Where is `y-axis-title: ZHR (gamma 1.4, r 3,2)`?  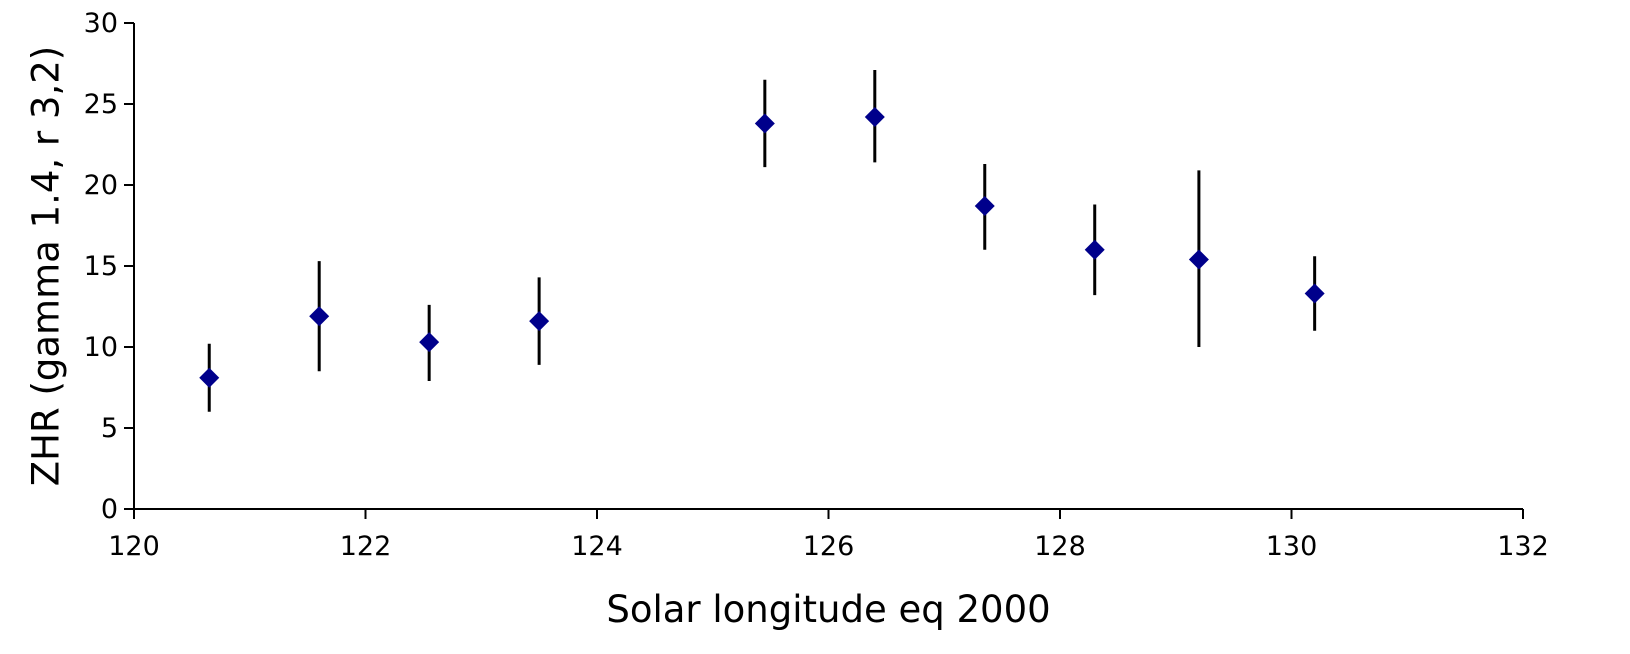
y-axis-title: ZHR (gamma 1.4, r 3,2) is located at coordinates (46, 266).